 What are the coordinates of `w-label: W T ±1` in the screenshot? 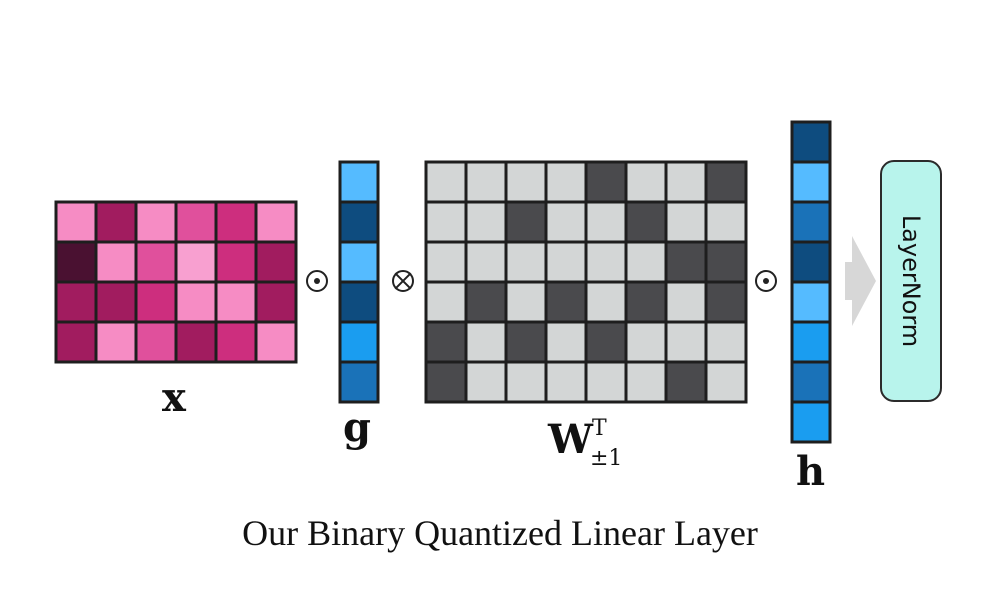 It's located at (585, 444).